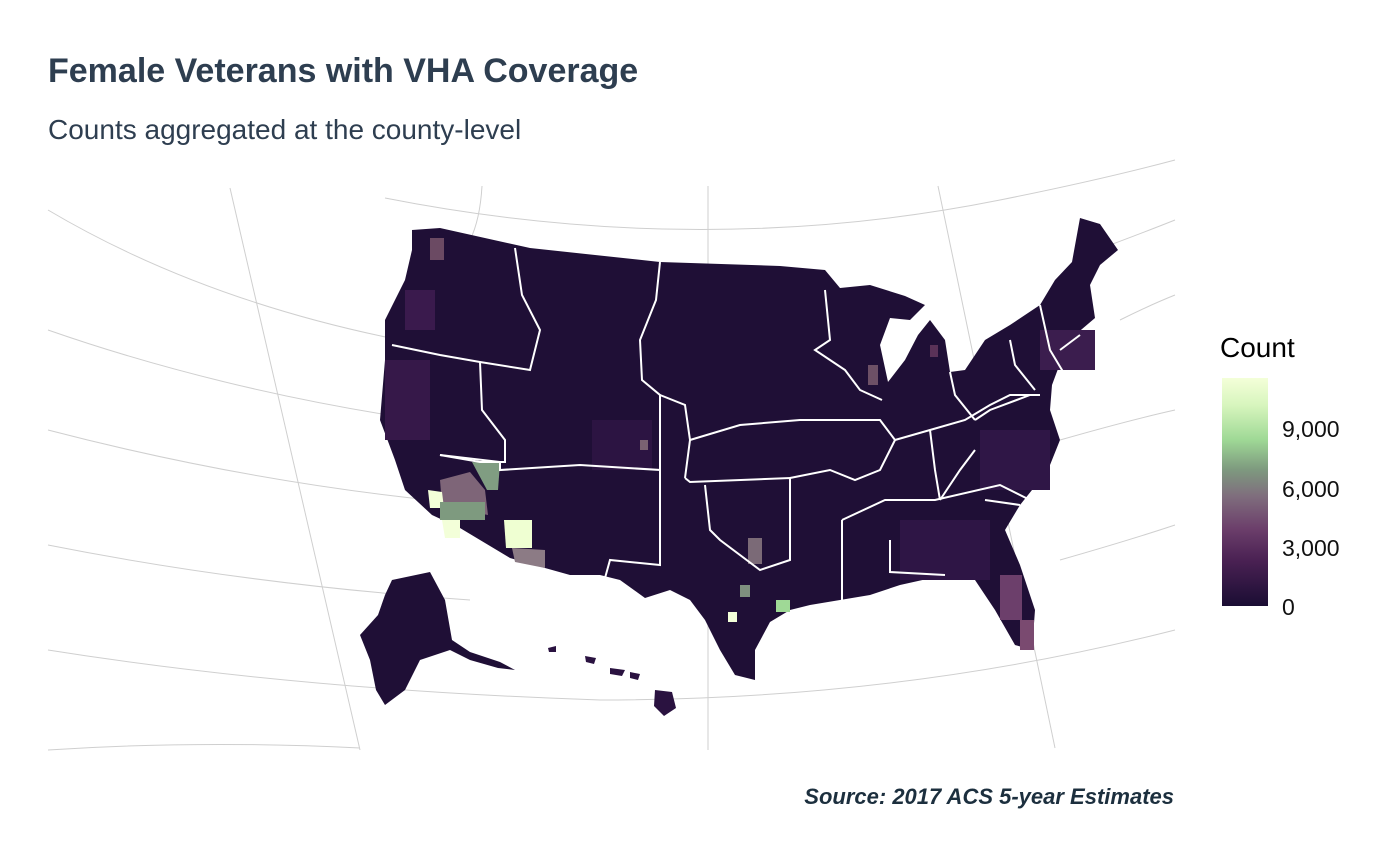 This screenshot has height=865, width=1400. What do you see at coordinates (989, 796) in the screenshot?
I see `source-caption: Source: 2017 ACS 5-year Estimates` at bounding box center [989, 796].